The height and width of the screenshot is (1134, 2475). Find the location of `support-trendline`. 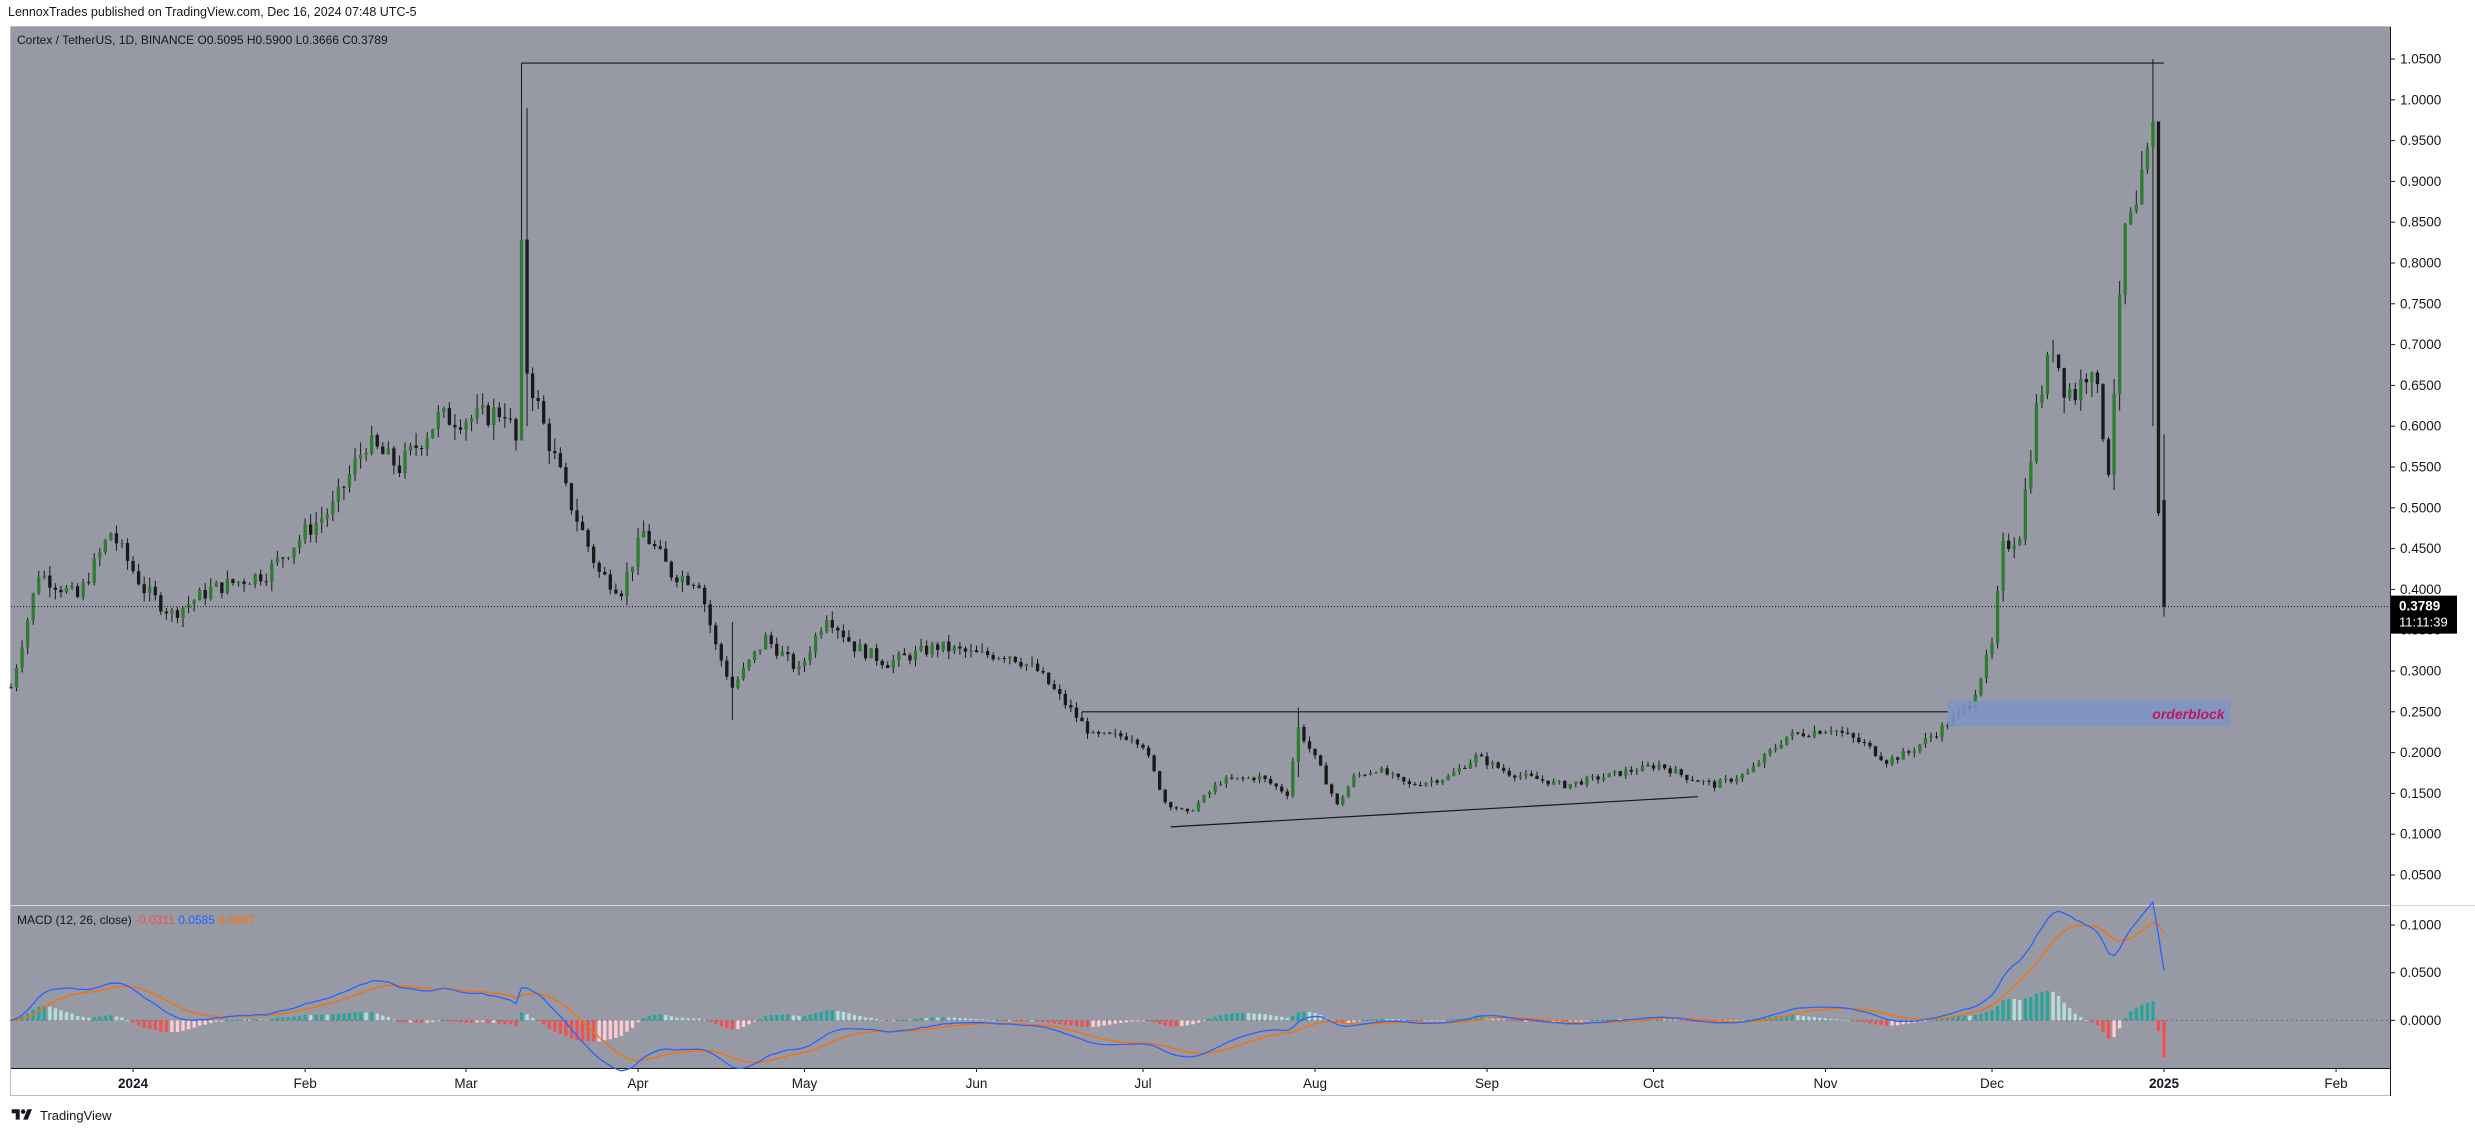

support-trendline is located at coordinates (1434, 812).